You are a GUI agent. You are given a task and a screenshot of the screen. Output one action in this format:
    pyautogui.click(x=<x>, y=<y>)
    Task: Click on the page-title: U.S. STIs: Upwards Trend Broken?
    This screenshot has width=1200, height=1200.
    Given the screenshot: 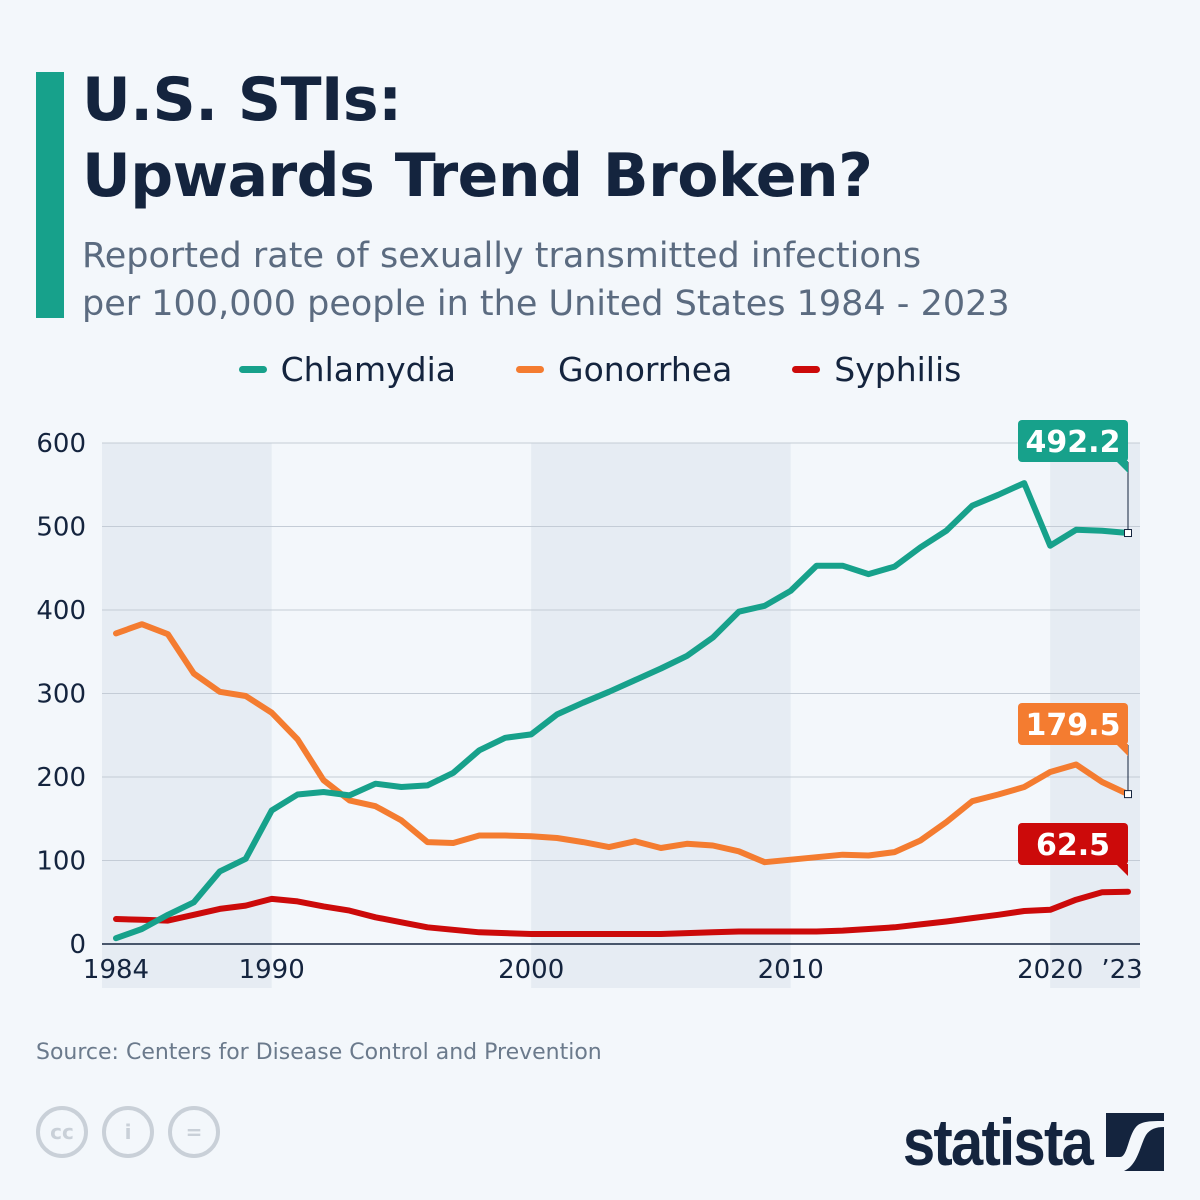 What is the action you would take?
    pyautogui.click(x=477, y=138)
    